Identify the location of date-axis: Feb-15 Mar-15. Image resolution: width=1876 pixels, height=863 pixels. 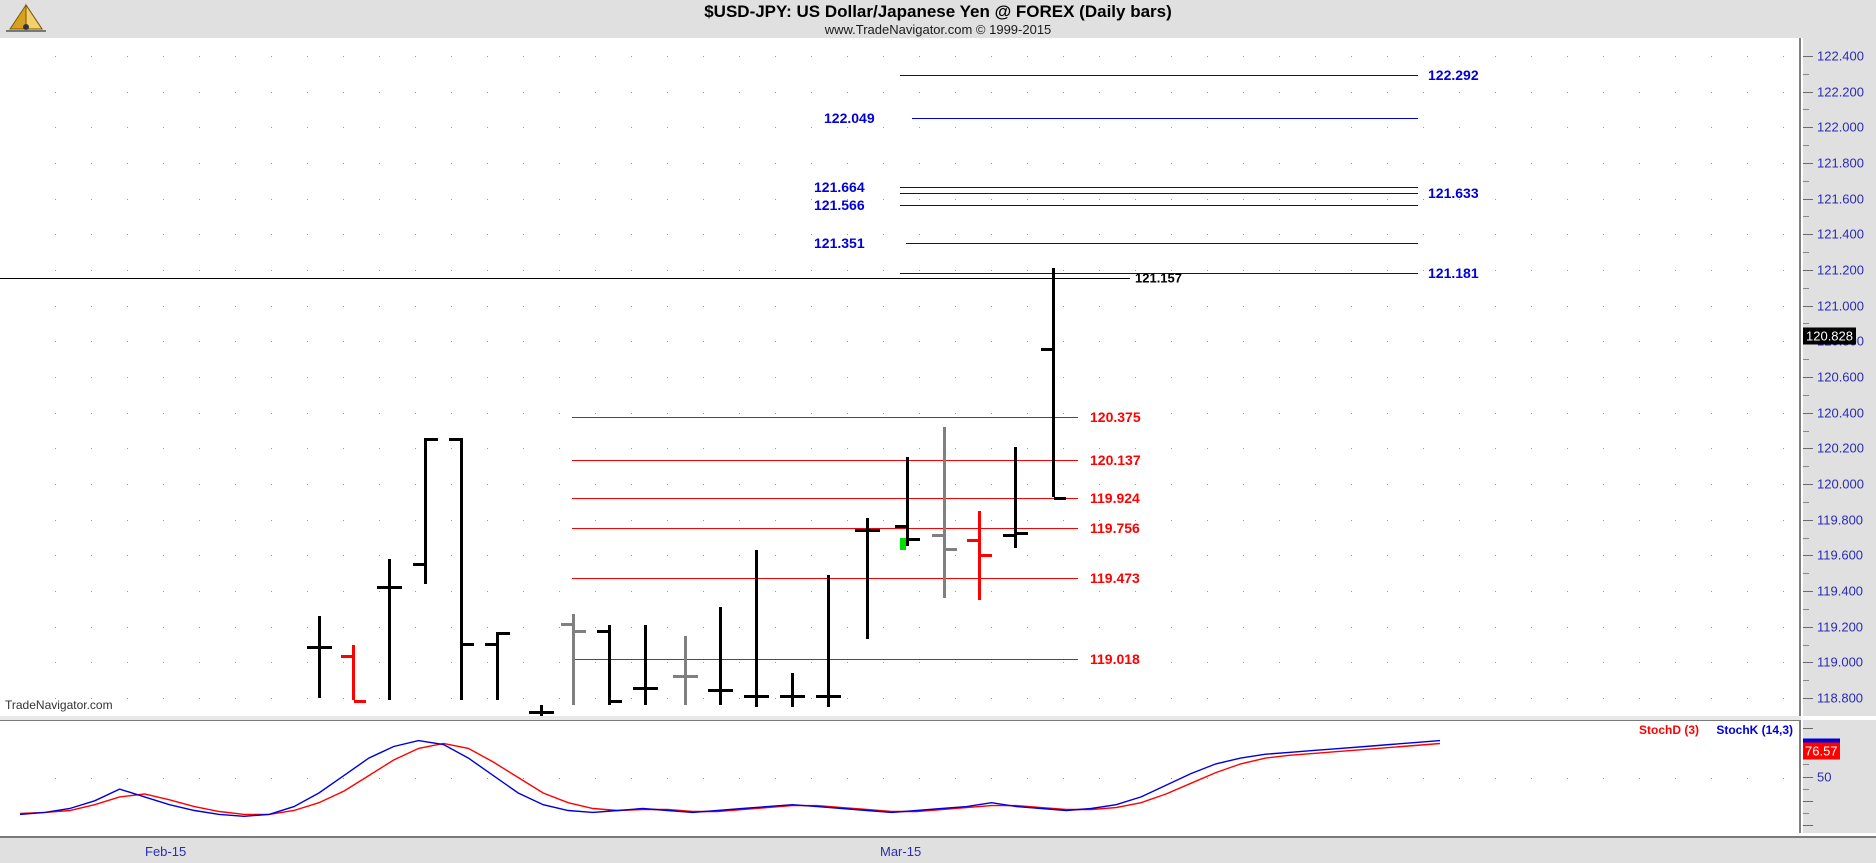
(938, 849).